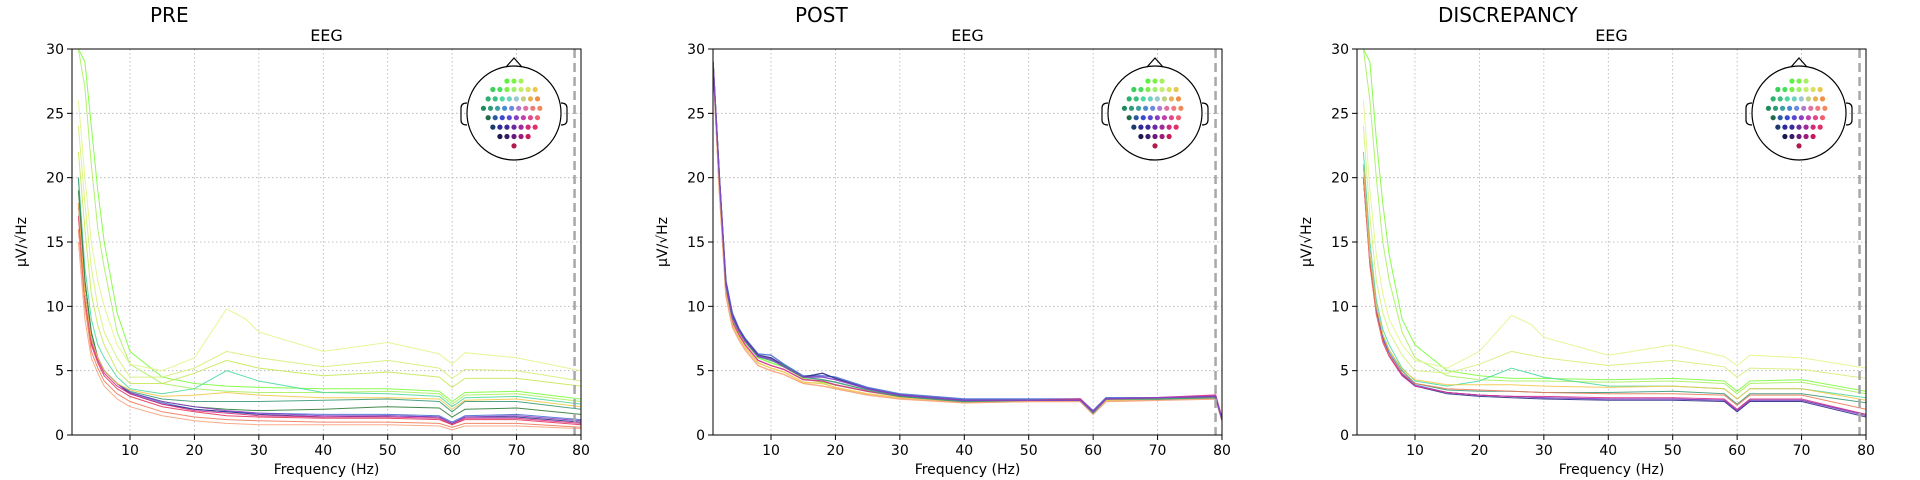  Describe the element at coordinates (771, 451) in the screenshot. I see `x-tick-label: 10` at that location.